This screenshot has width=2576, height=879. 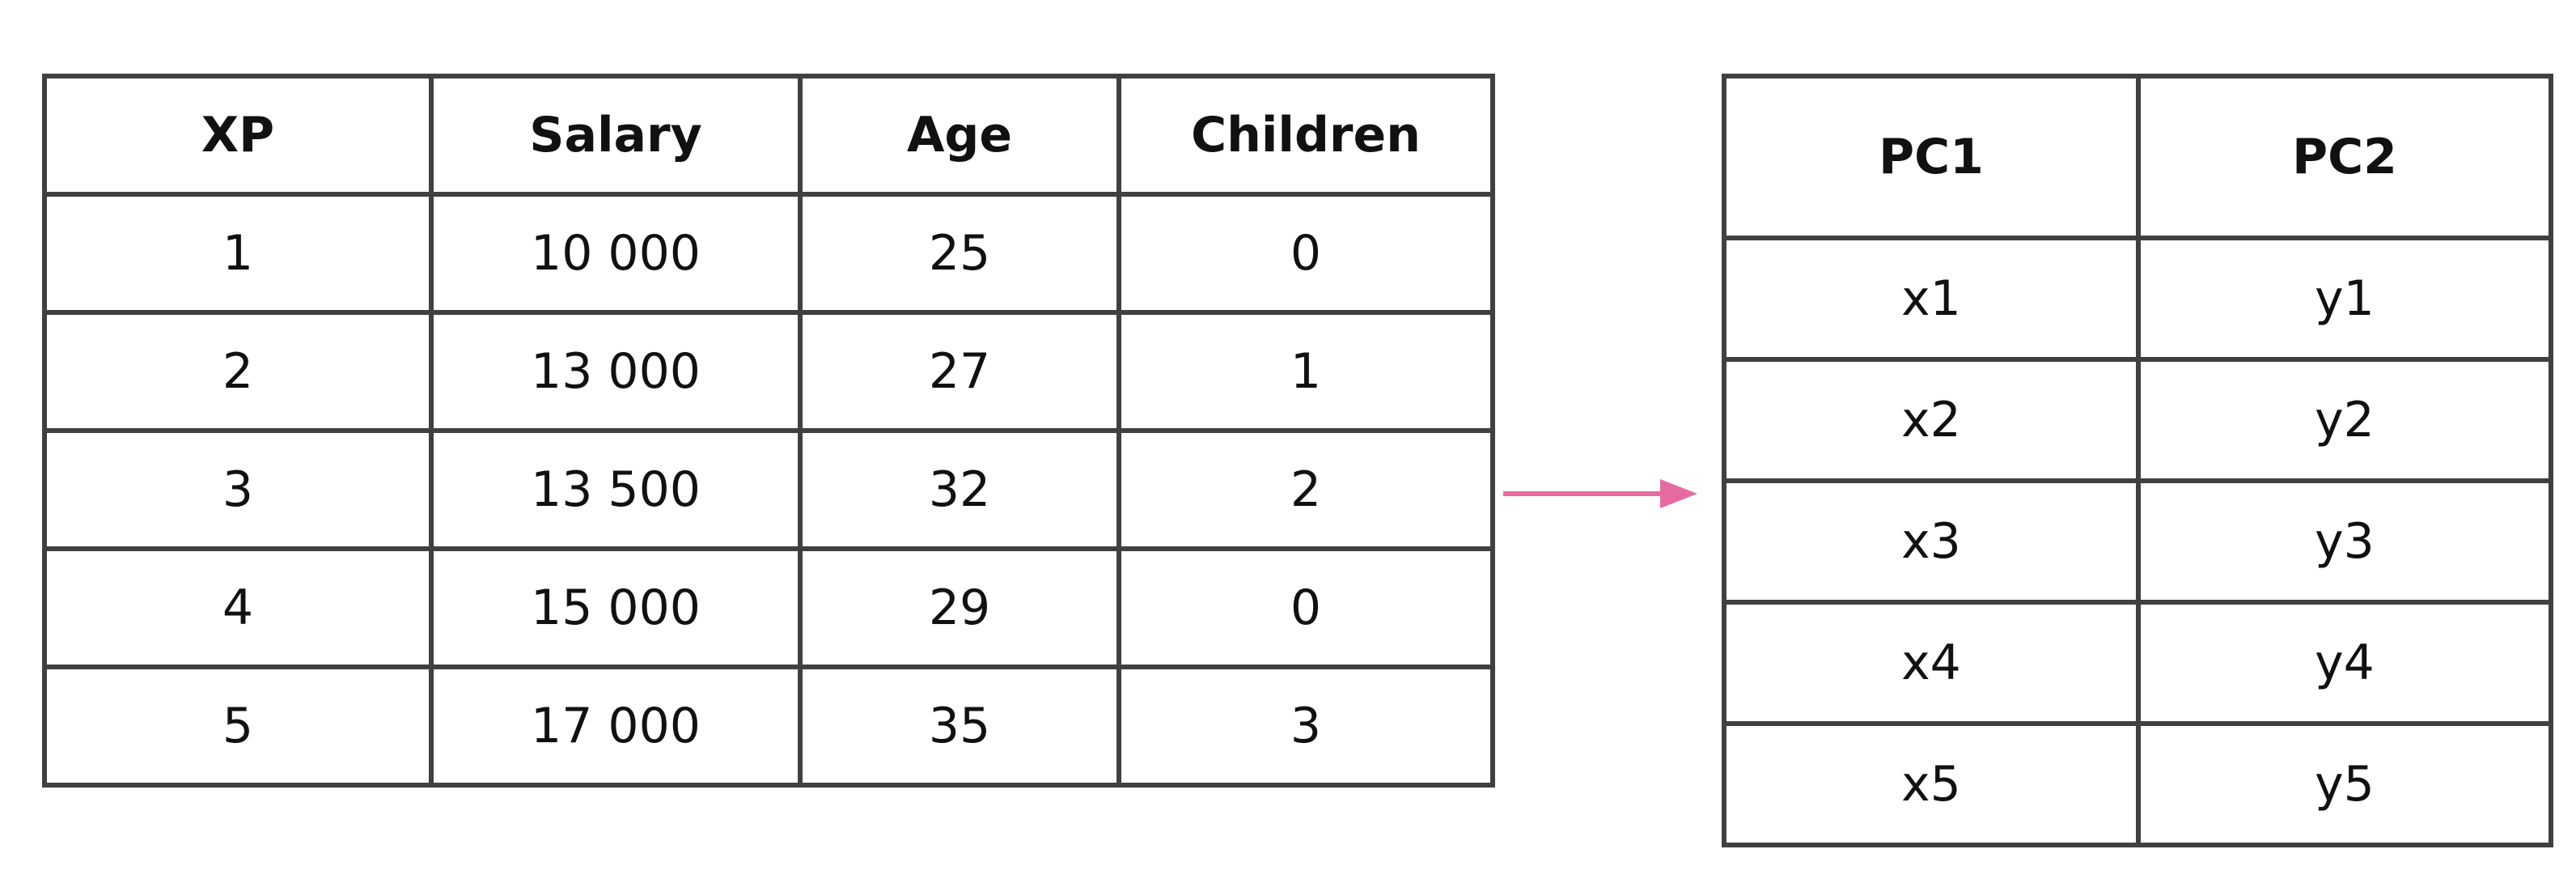 I want to click on table-header-row: PC1 PC2, so click(x=2137, y=157).